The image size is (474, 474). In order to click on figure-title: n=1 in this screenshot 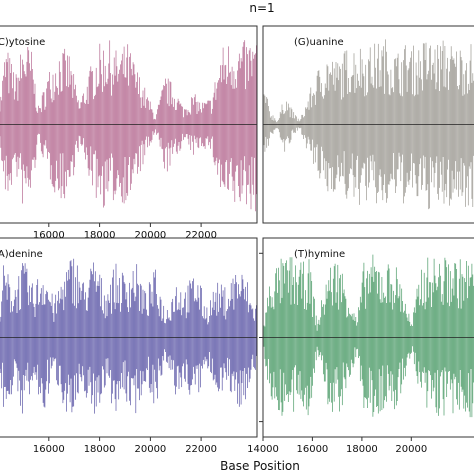, I will do `click(261, 8)`.